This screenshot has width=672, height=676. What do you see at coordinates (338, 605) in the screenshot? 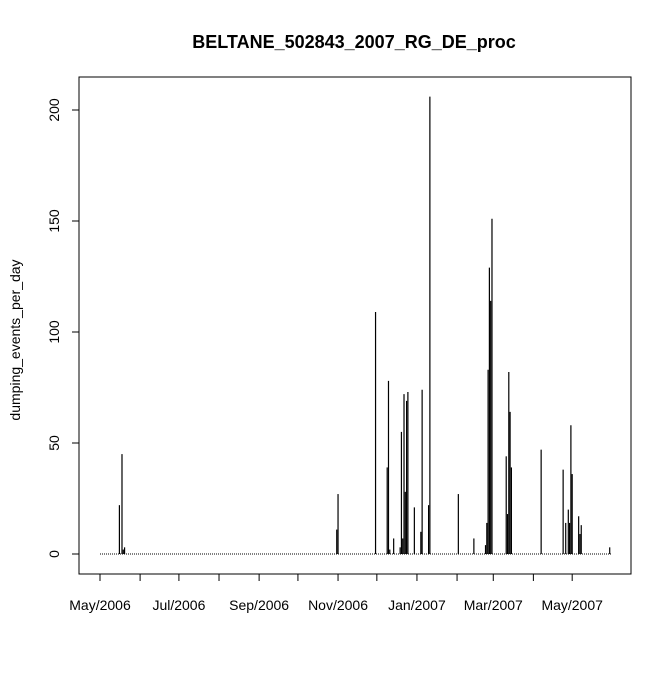
I see `x-tick-label: Nov/2006` at bounding box center [338, 605].